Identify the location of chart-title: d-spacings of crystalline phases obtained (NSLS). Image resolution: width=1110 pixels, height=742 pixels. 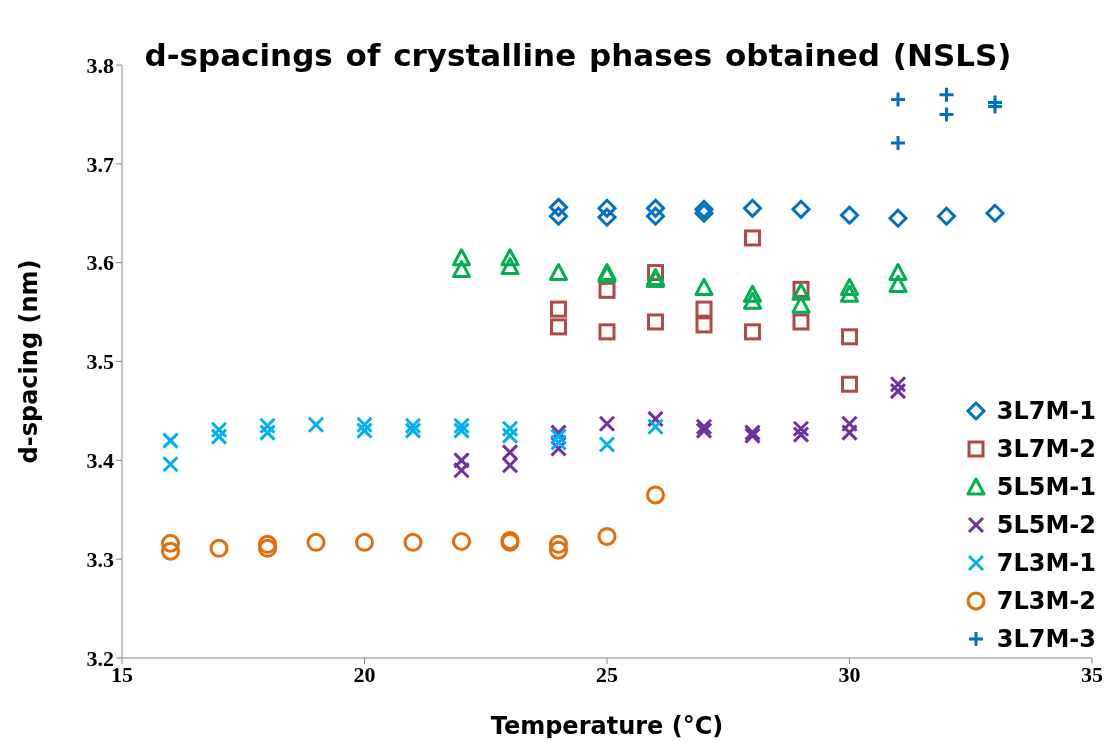
(578, 55).